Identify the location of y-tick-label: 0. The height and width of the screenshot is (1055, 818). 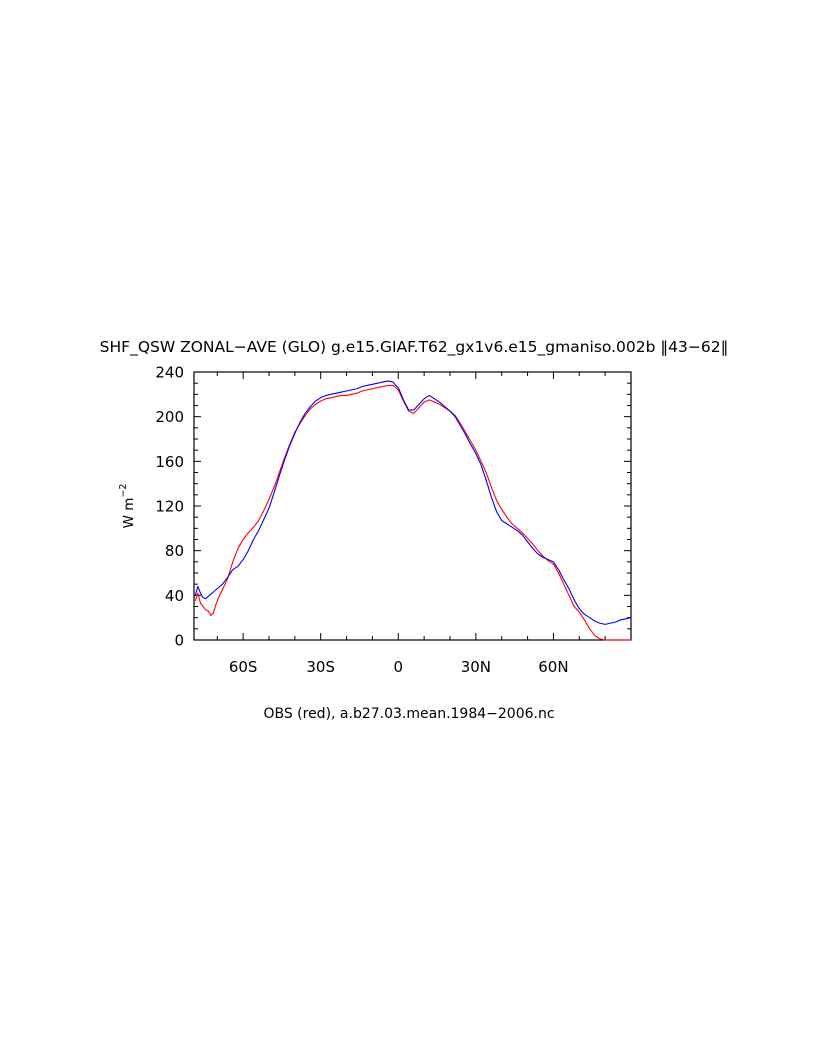
(179, 641).